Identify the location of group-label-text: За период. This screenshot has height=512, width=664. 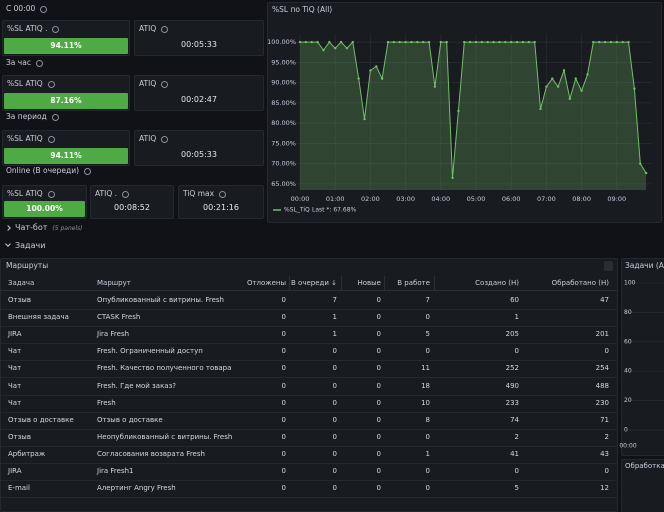
(26, 116).